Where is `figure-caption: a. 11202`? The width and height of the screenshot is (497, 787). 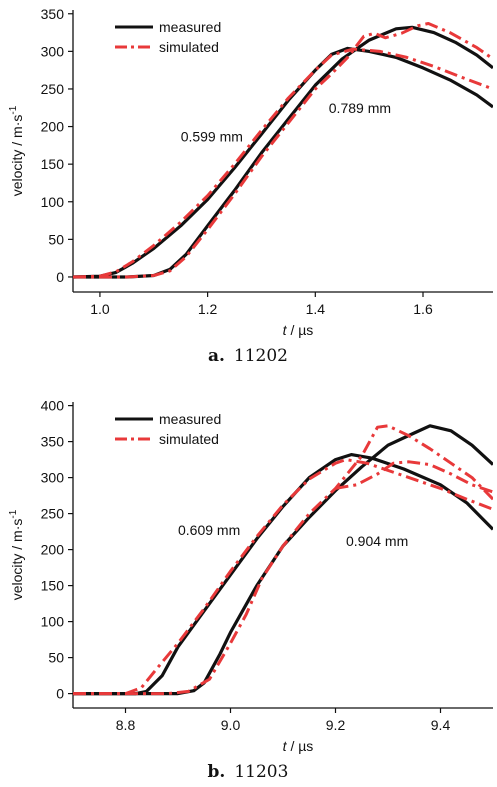 figure-caption: a. 11202 is located at coordinates (248, 356).